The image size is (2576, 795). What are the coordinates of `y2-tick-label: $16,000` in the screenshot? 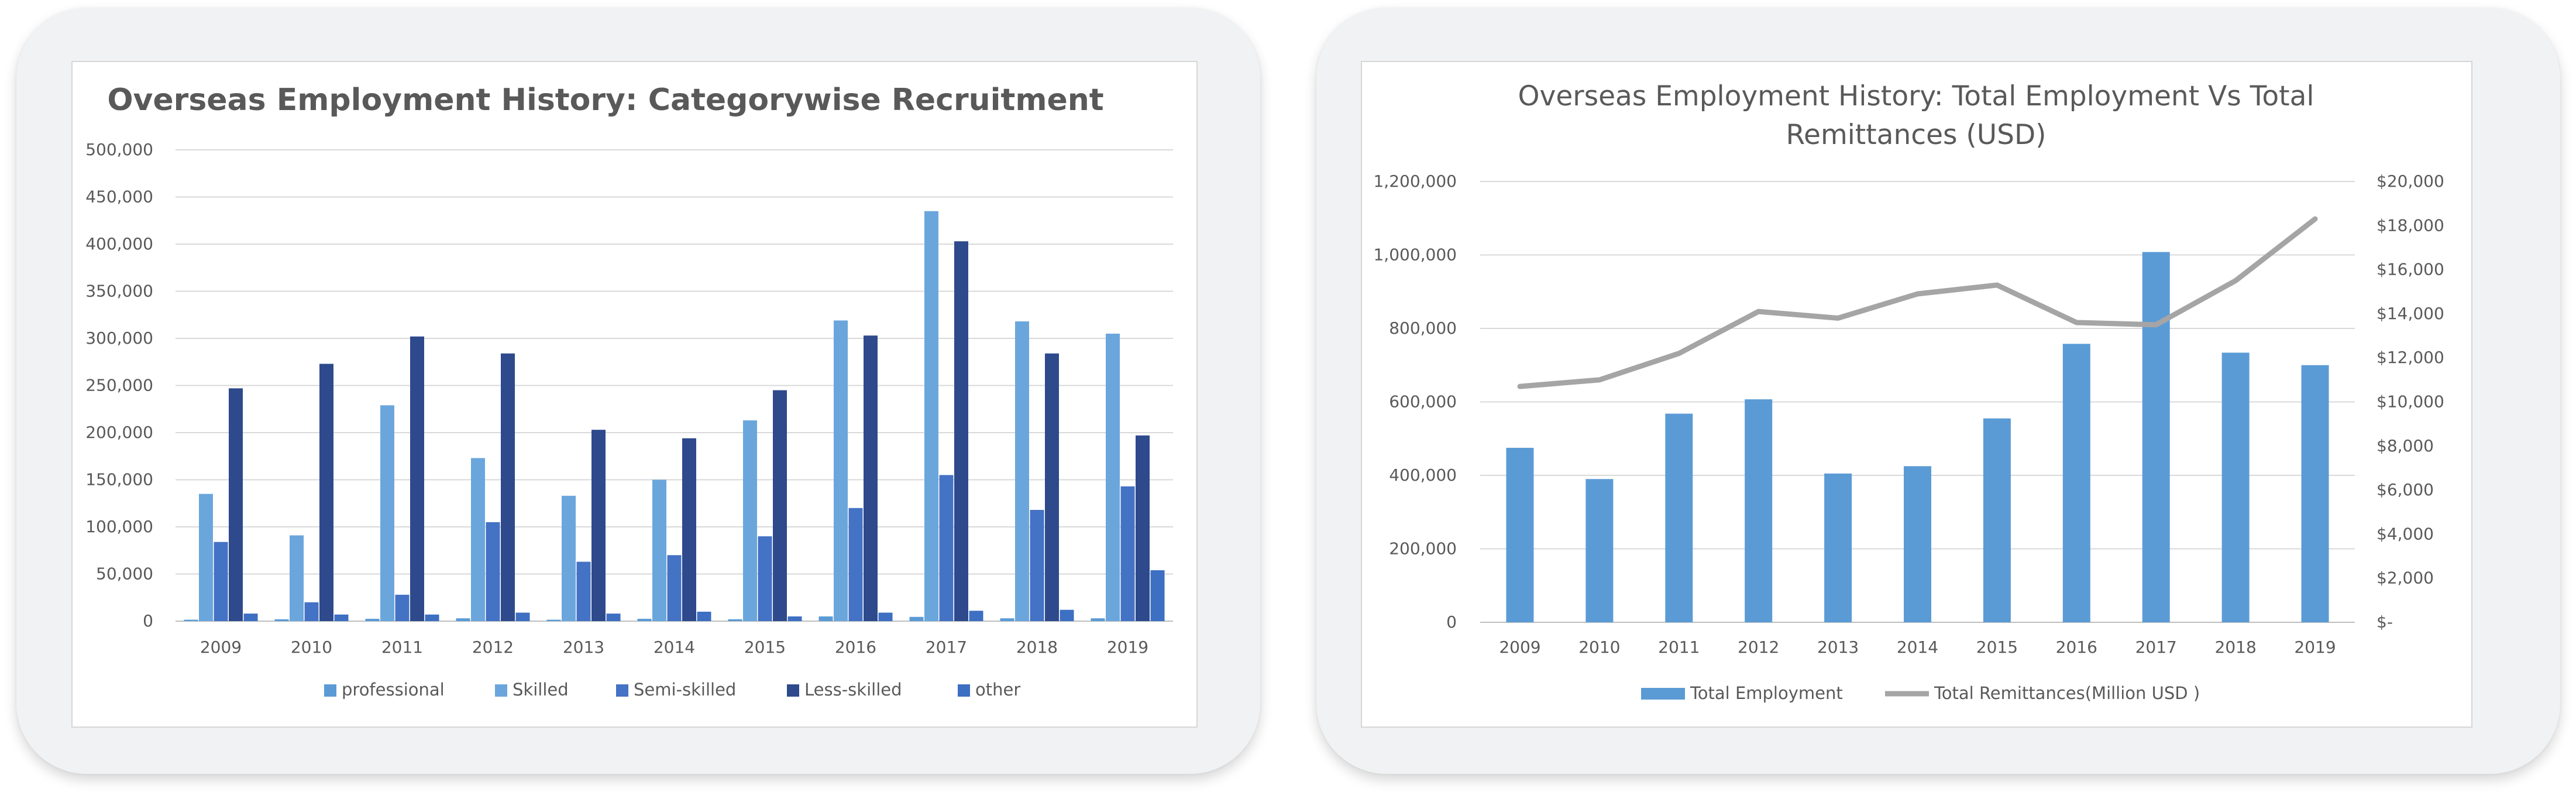 It's located at (2410, 269).